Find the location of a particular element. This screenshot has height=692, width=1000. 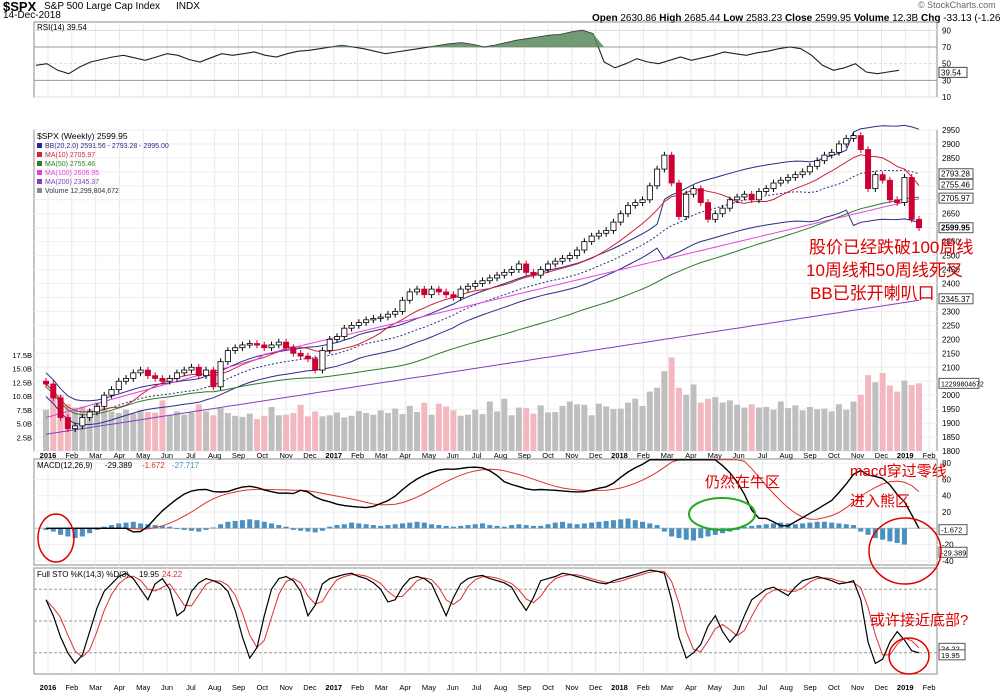

price-tick: 1850 is located at coordinates (951, 437).